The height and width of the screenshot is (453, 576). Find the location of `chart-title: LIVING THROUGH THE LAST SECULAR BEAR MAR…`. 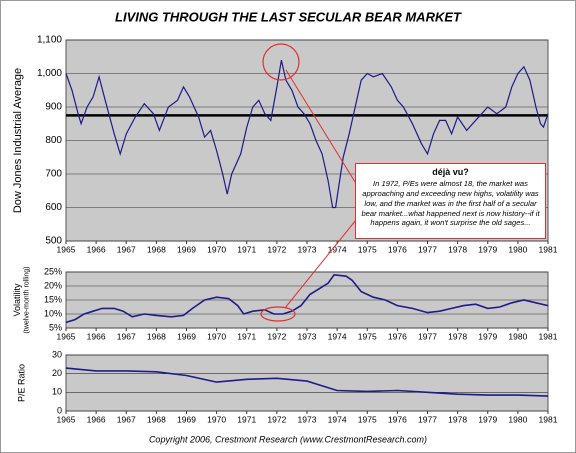

chart-title: LIVING THROUGH THE LAST SECULAR BEAR MAR… is located at coordinates (288, 16).